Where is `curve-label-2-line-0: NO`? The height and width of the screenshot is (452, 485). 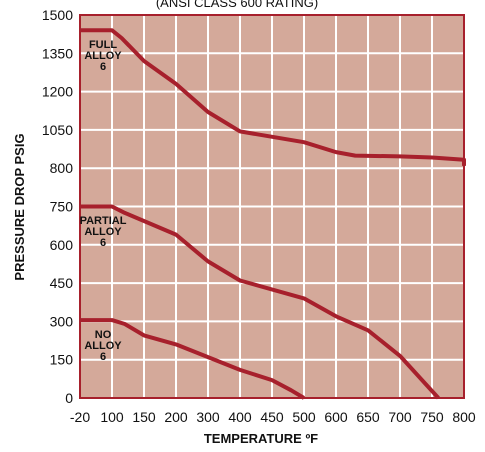
curve-label-2-line-0: NO is located at coordinates (103, 335).